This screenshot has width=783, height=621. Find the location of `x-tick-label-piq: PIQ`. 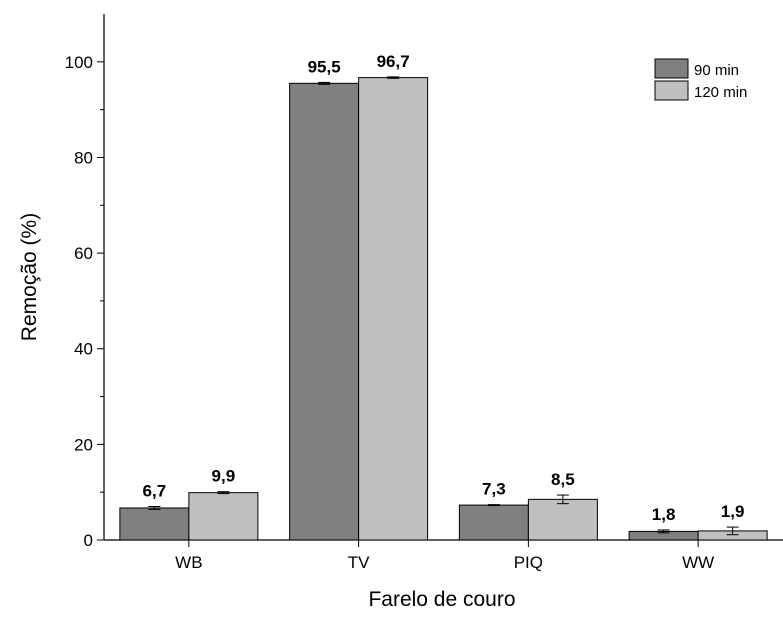

x-tick-label-piq: PIQ is located at coordinates (528, 562).